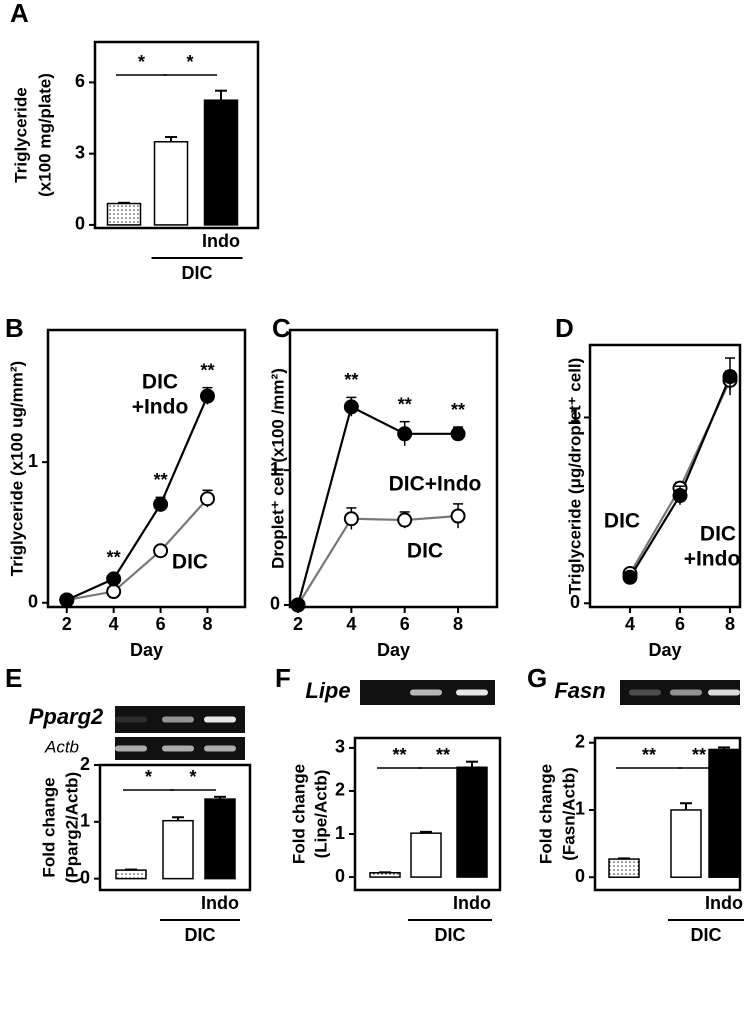 Image resolution: width=756 pixels, height=1019 pixels. What do you see at coordinates (568, 814) in the screenshot?
I see `y-axis-label: (Fasn/Actb)` at bounding box center [568, 814].